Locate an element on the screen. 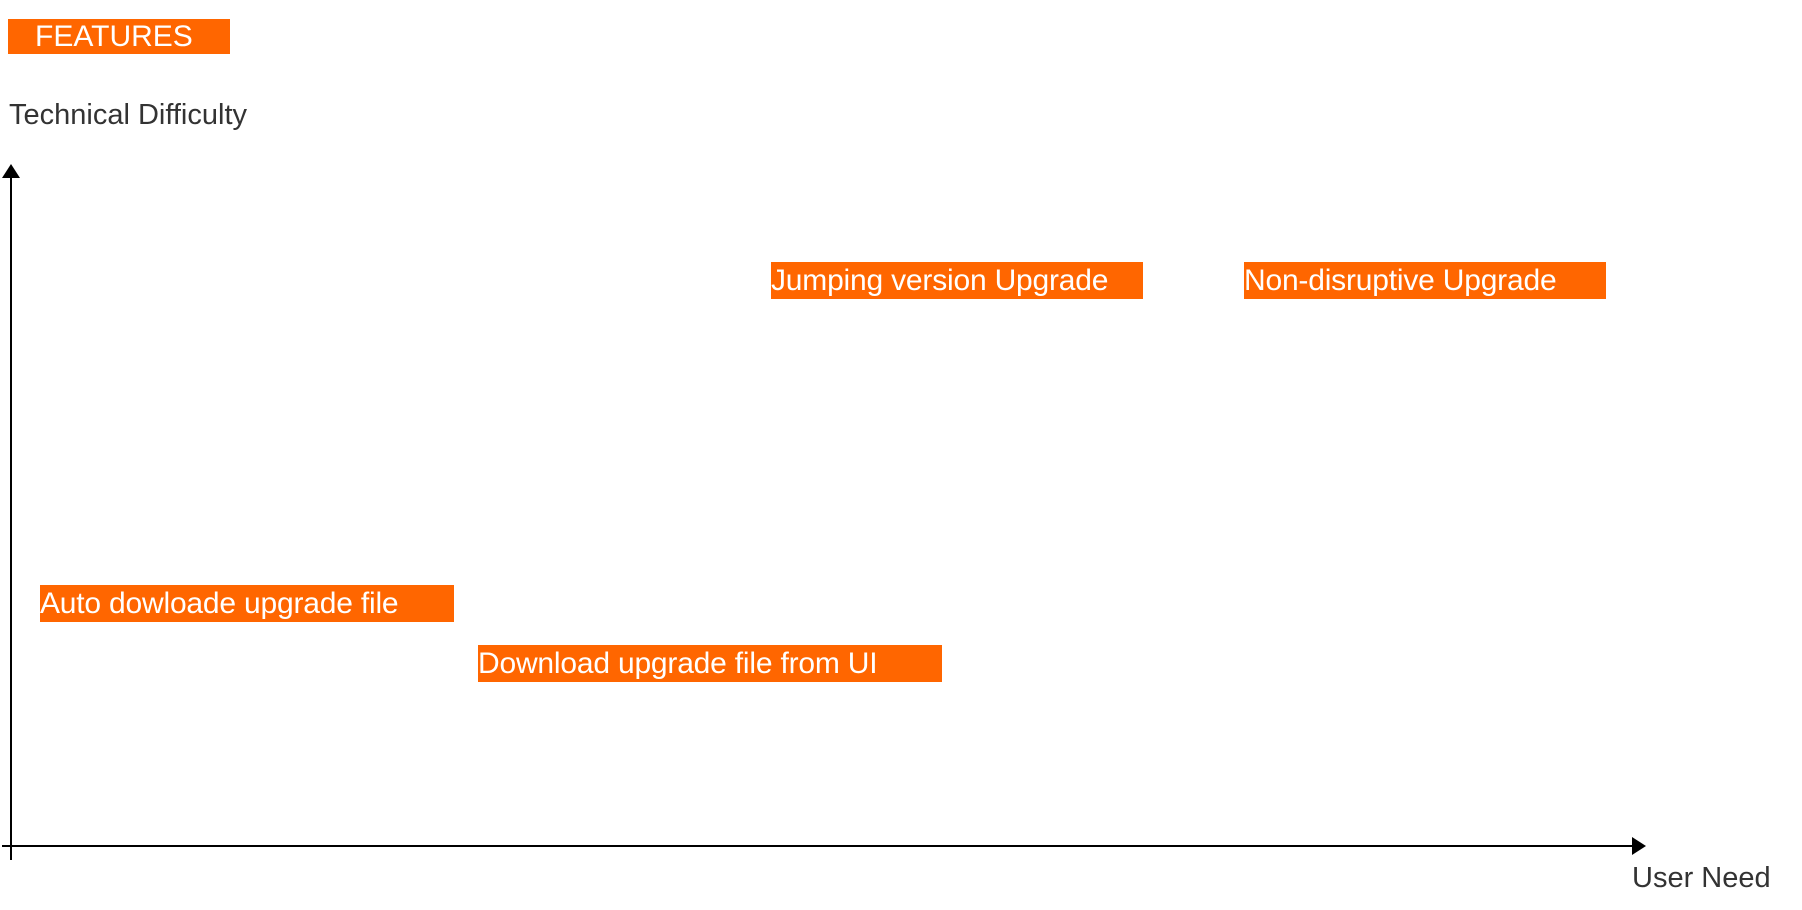  feature-auto-download: Auto dowloade upgrade file is located at coordinates (247, 603).